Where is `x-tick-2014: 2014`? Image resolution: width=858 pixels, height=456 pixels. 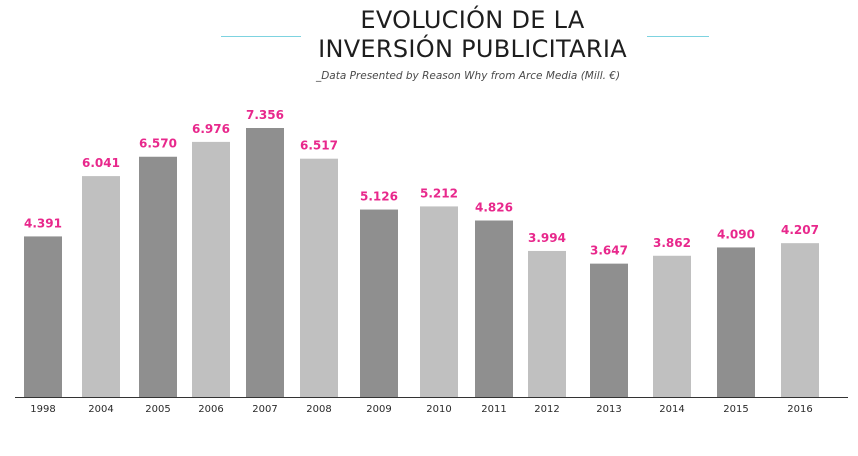
x-tick-2014: 2014 is located at coordinates (671, 409).